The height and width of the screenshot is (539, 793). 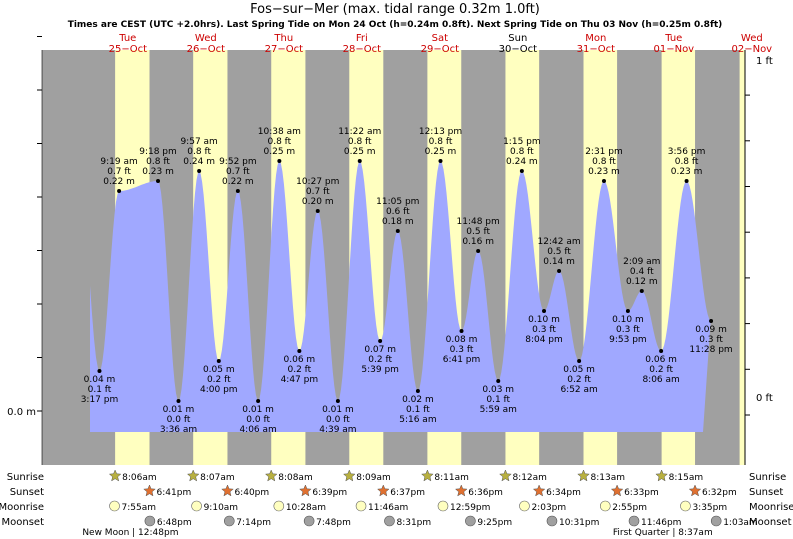 I want to click on moonrise-entry: 2:55pm, so click(x=623, y=506).